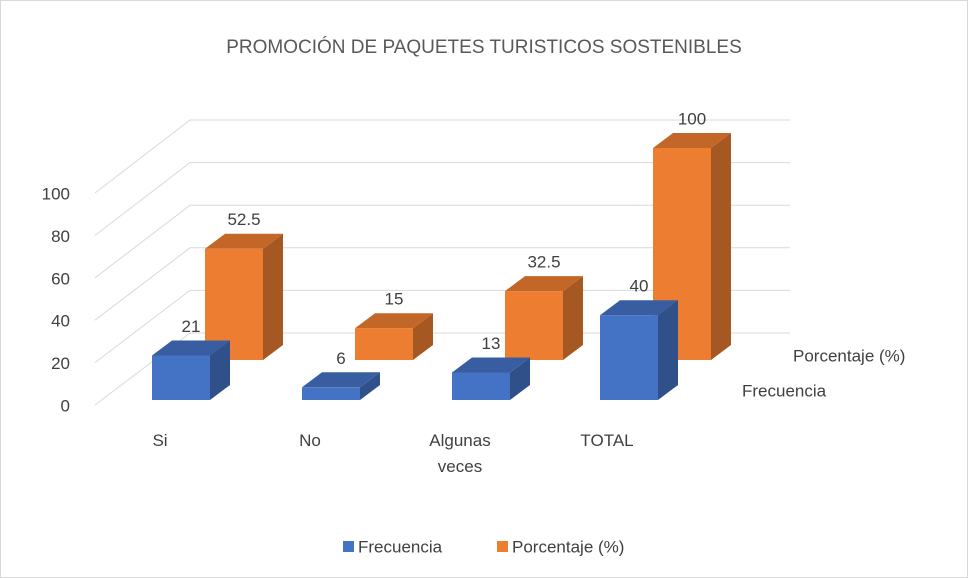 This screenshot has height=578, width=968. What do you see at coordinates (340, 358) in the screenshot?
I see `data-label: 6` at bounding box center [340, 358].